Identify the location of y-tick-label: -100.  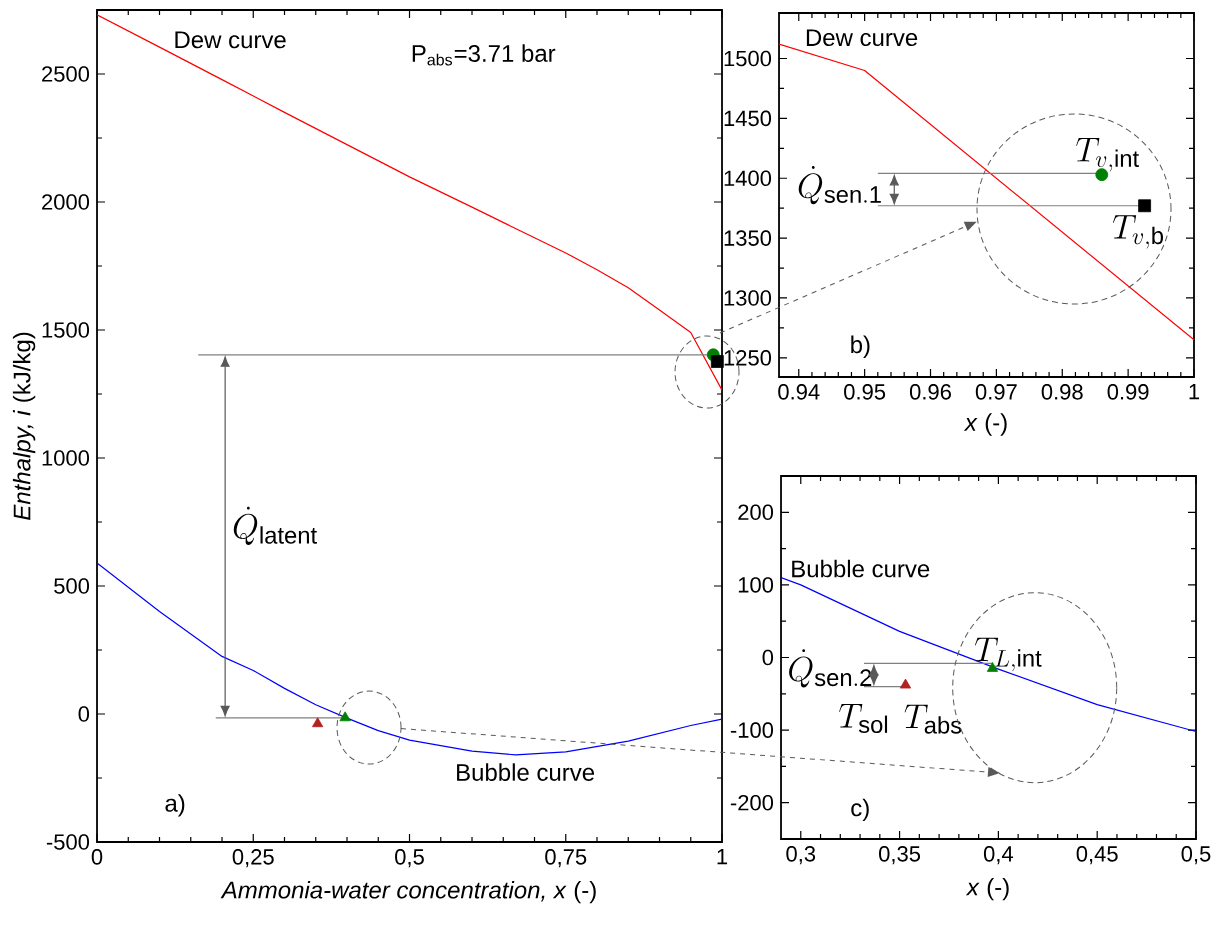
(752, 730).